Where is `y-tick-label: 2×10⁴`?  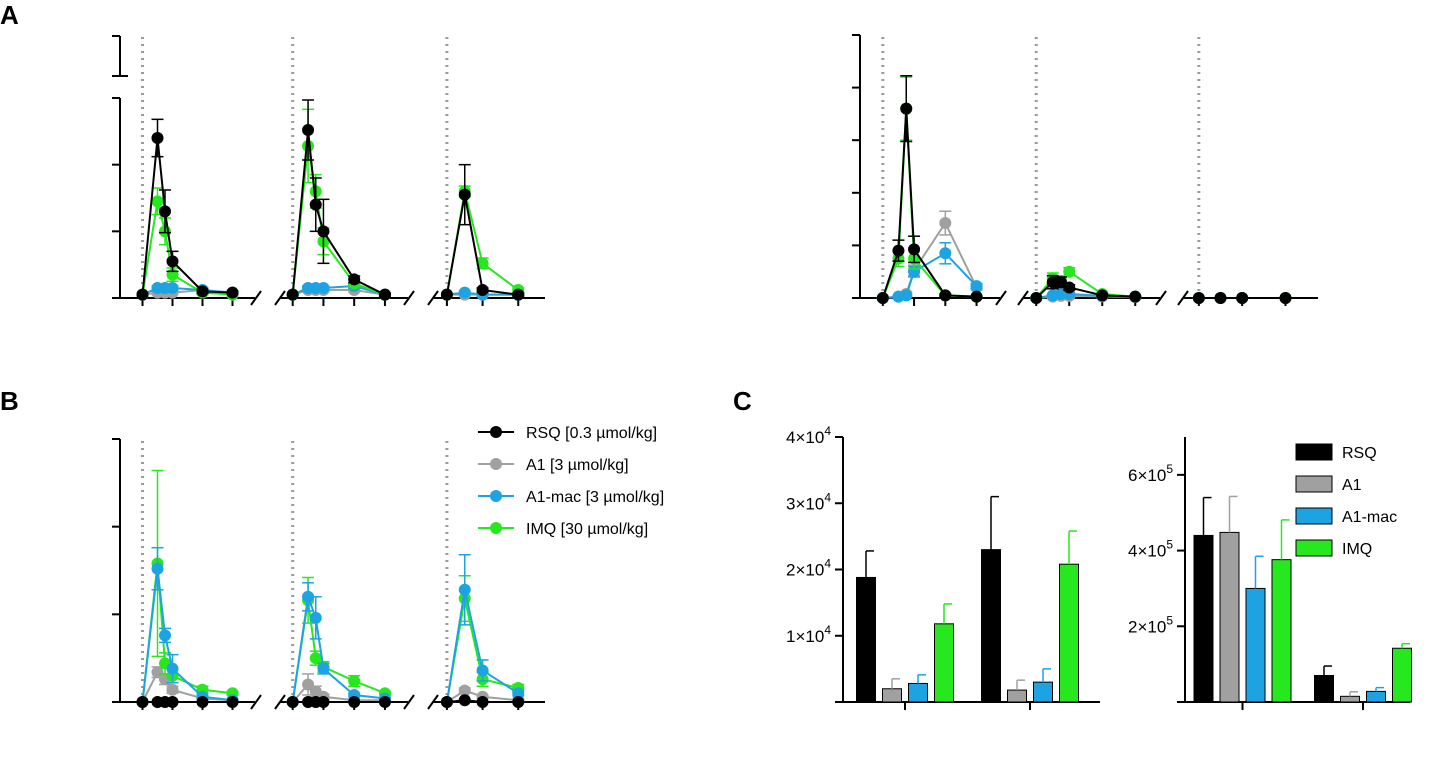
y-tick-label: 2×10⁴ is located at coordinates (808, 568).